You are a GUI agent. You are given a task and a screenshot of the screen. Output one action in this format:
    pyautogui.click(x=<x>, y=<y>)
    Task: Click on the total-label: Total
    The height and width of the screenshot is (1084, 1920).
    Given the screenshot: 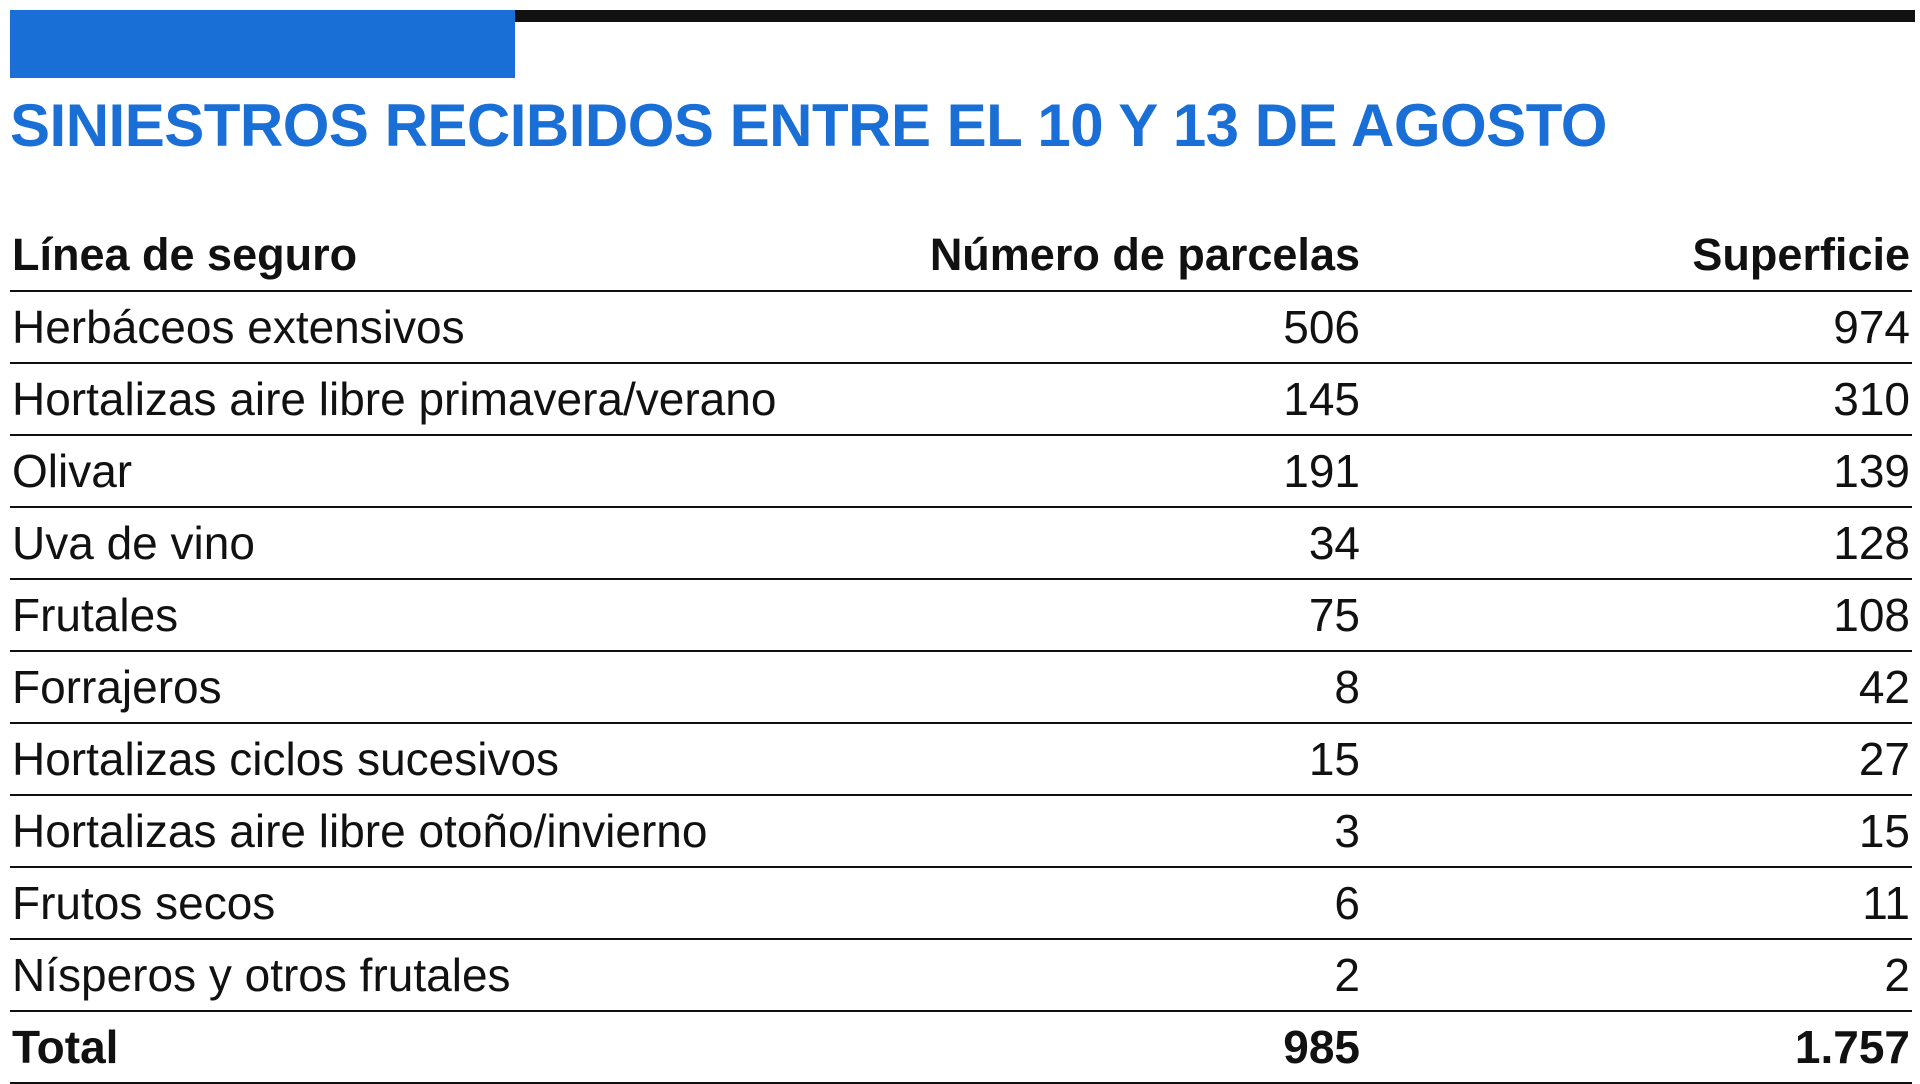 What is the action you would take?
    pyautogui.click(x=436, y=1047)
    